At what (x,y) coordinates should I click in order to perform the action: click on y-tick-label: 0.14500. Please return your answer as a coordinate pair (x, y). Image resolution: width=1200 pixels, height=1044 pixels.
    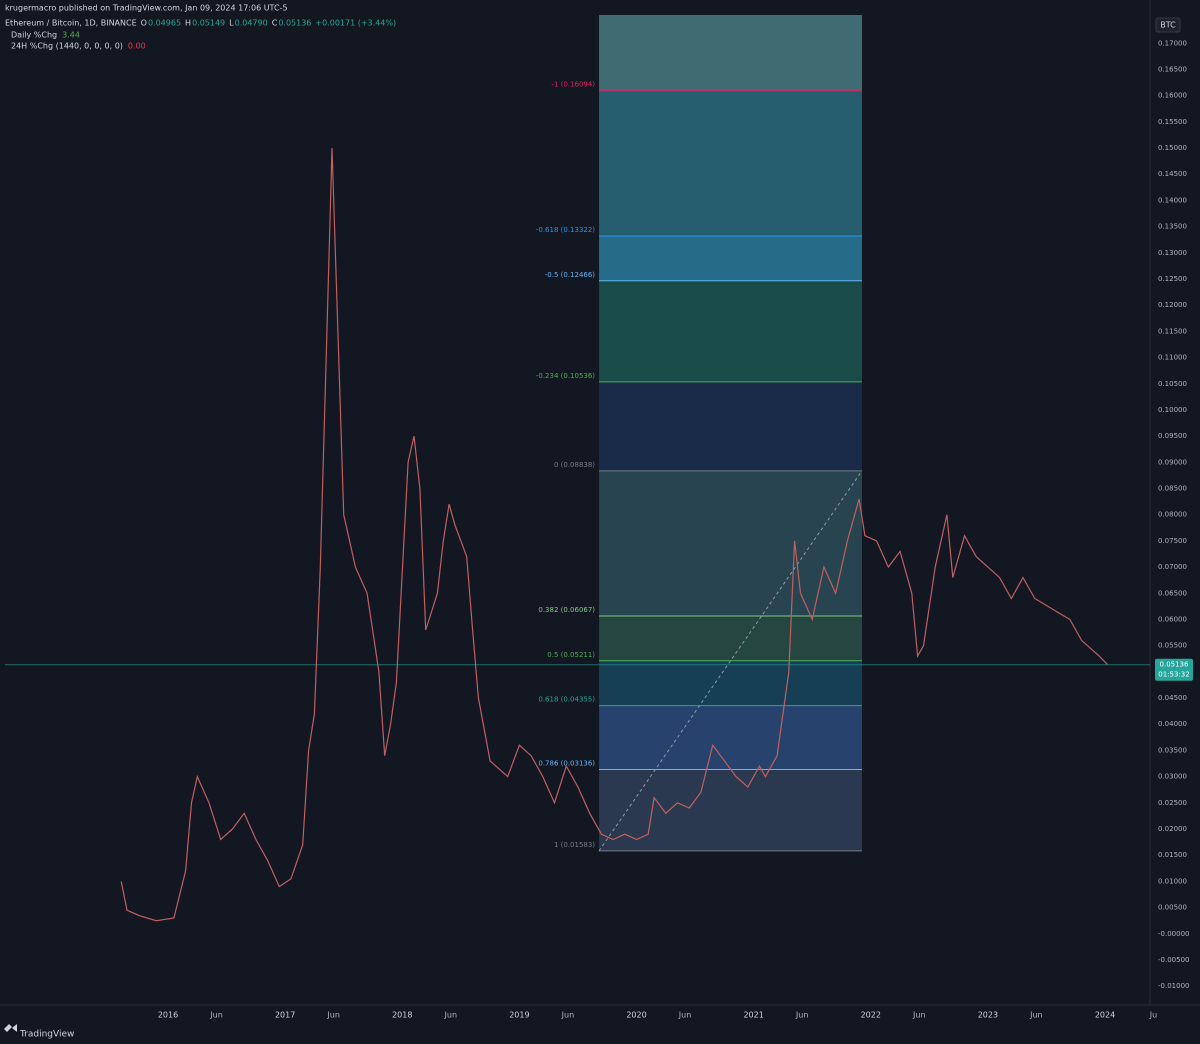
    Looking at the image, I should click on (1172, 174).